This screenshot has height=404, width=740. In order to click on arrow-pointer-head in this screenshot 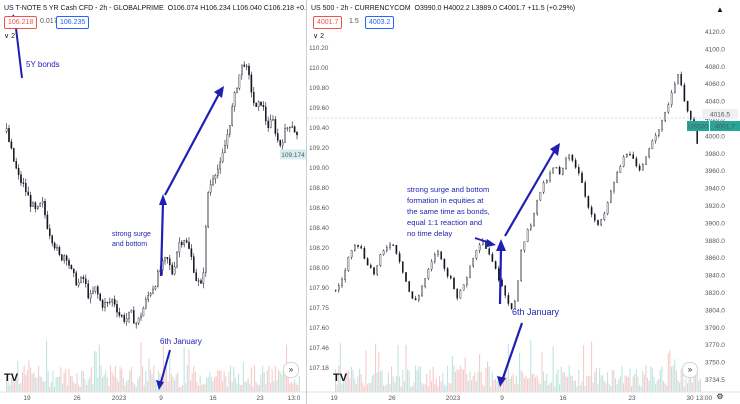, I will do `click(491, 243)`.